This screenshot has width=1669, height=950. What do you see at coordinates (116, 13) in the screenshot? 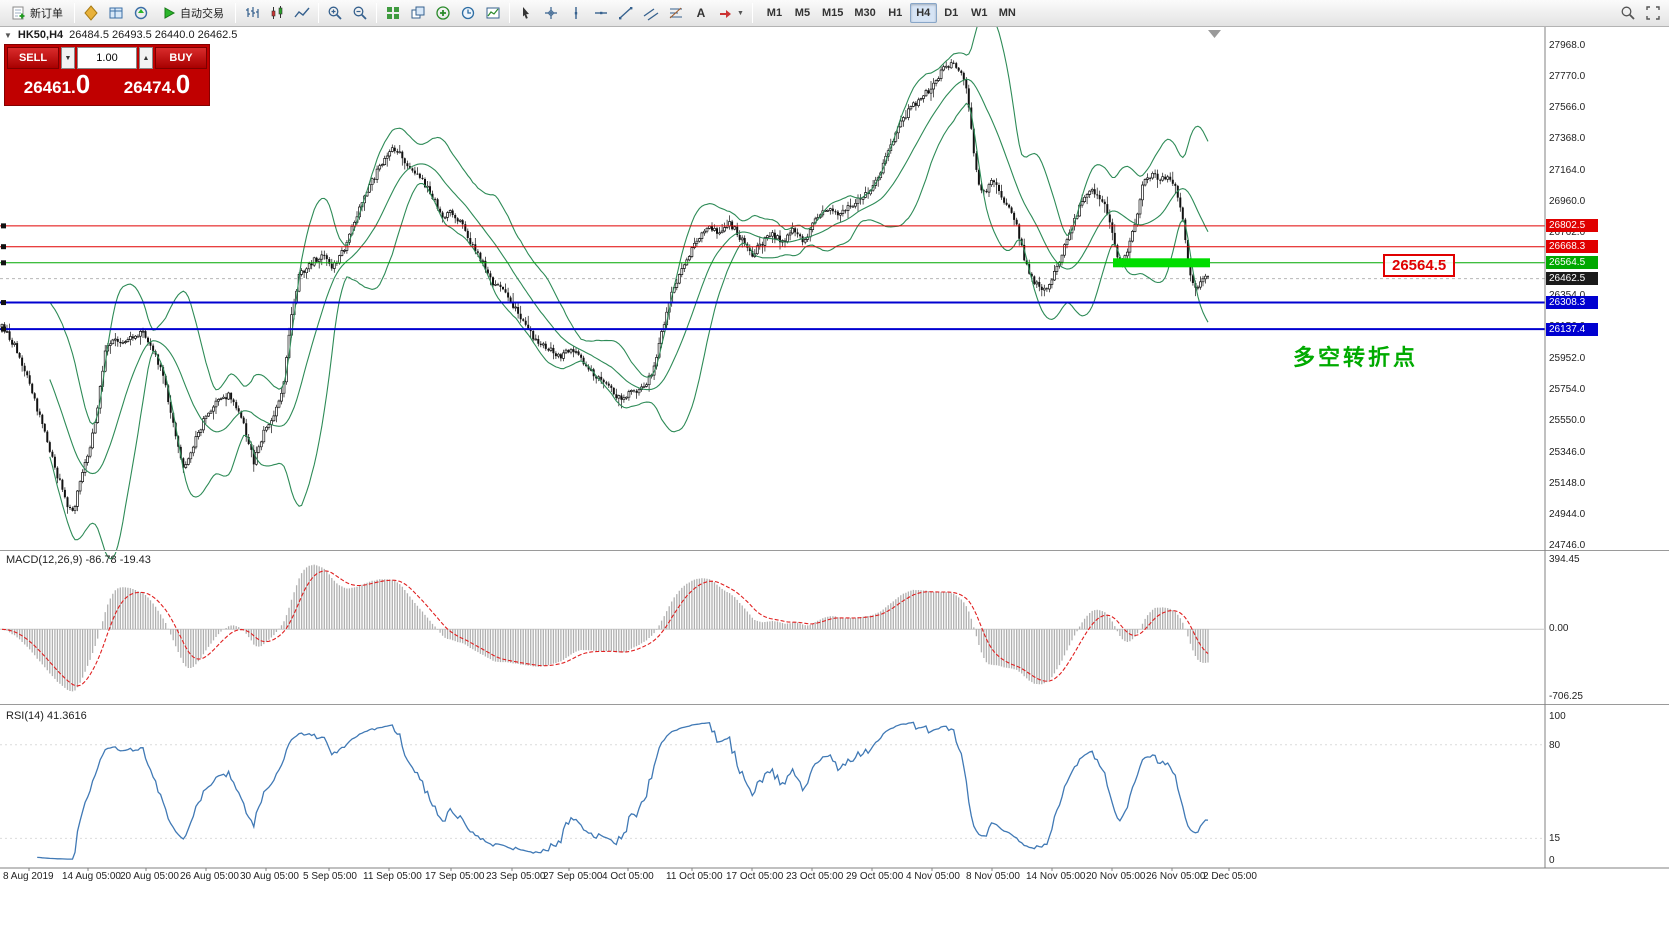
I see `data-window-button` at bounding box center [116, 13].